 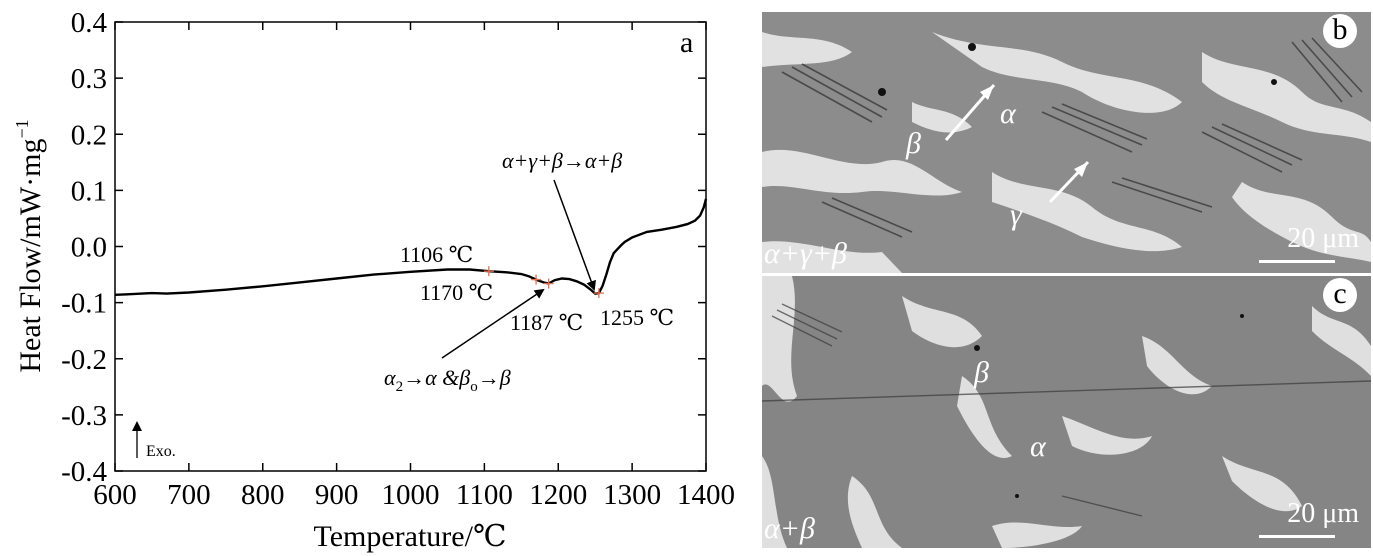 I want to click on x-tick-label: 1400, so click(x=706, y=495).